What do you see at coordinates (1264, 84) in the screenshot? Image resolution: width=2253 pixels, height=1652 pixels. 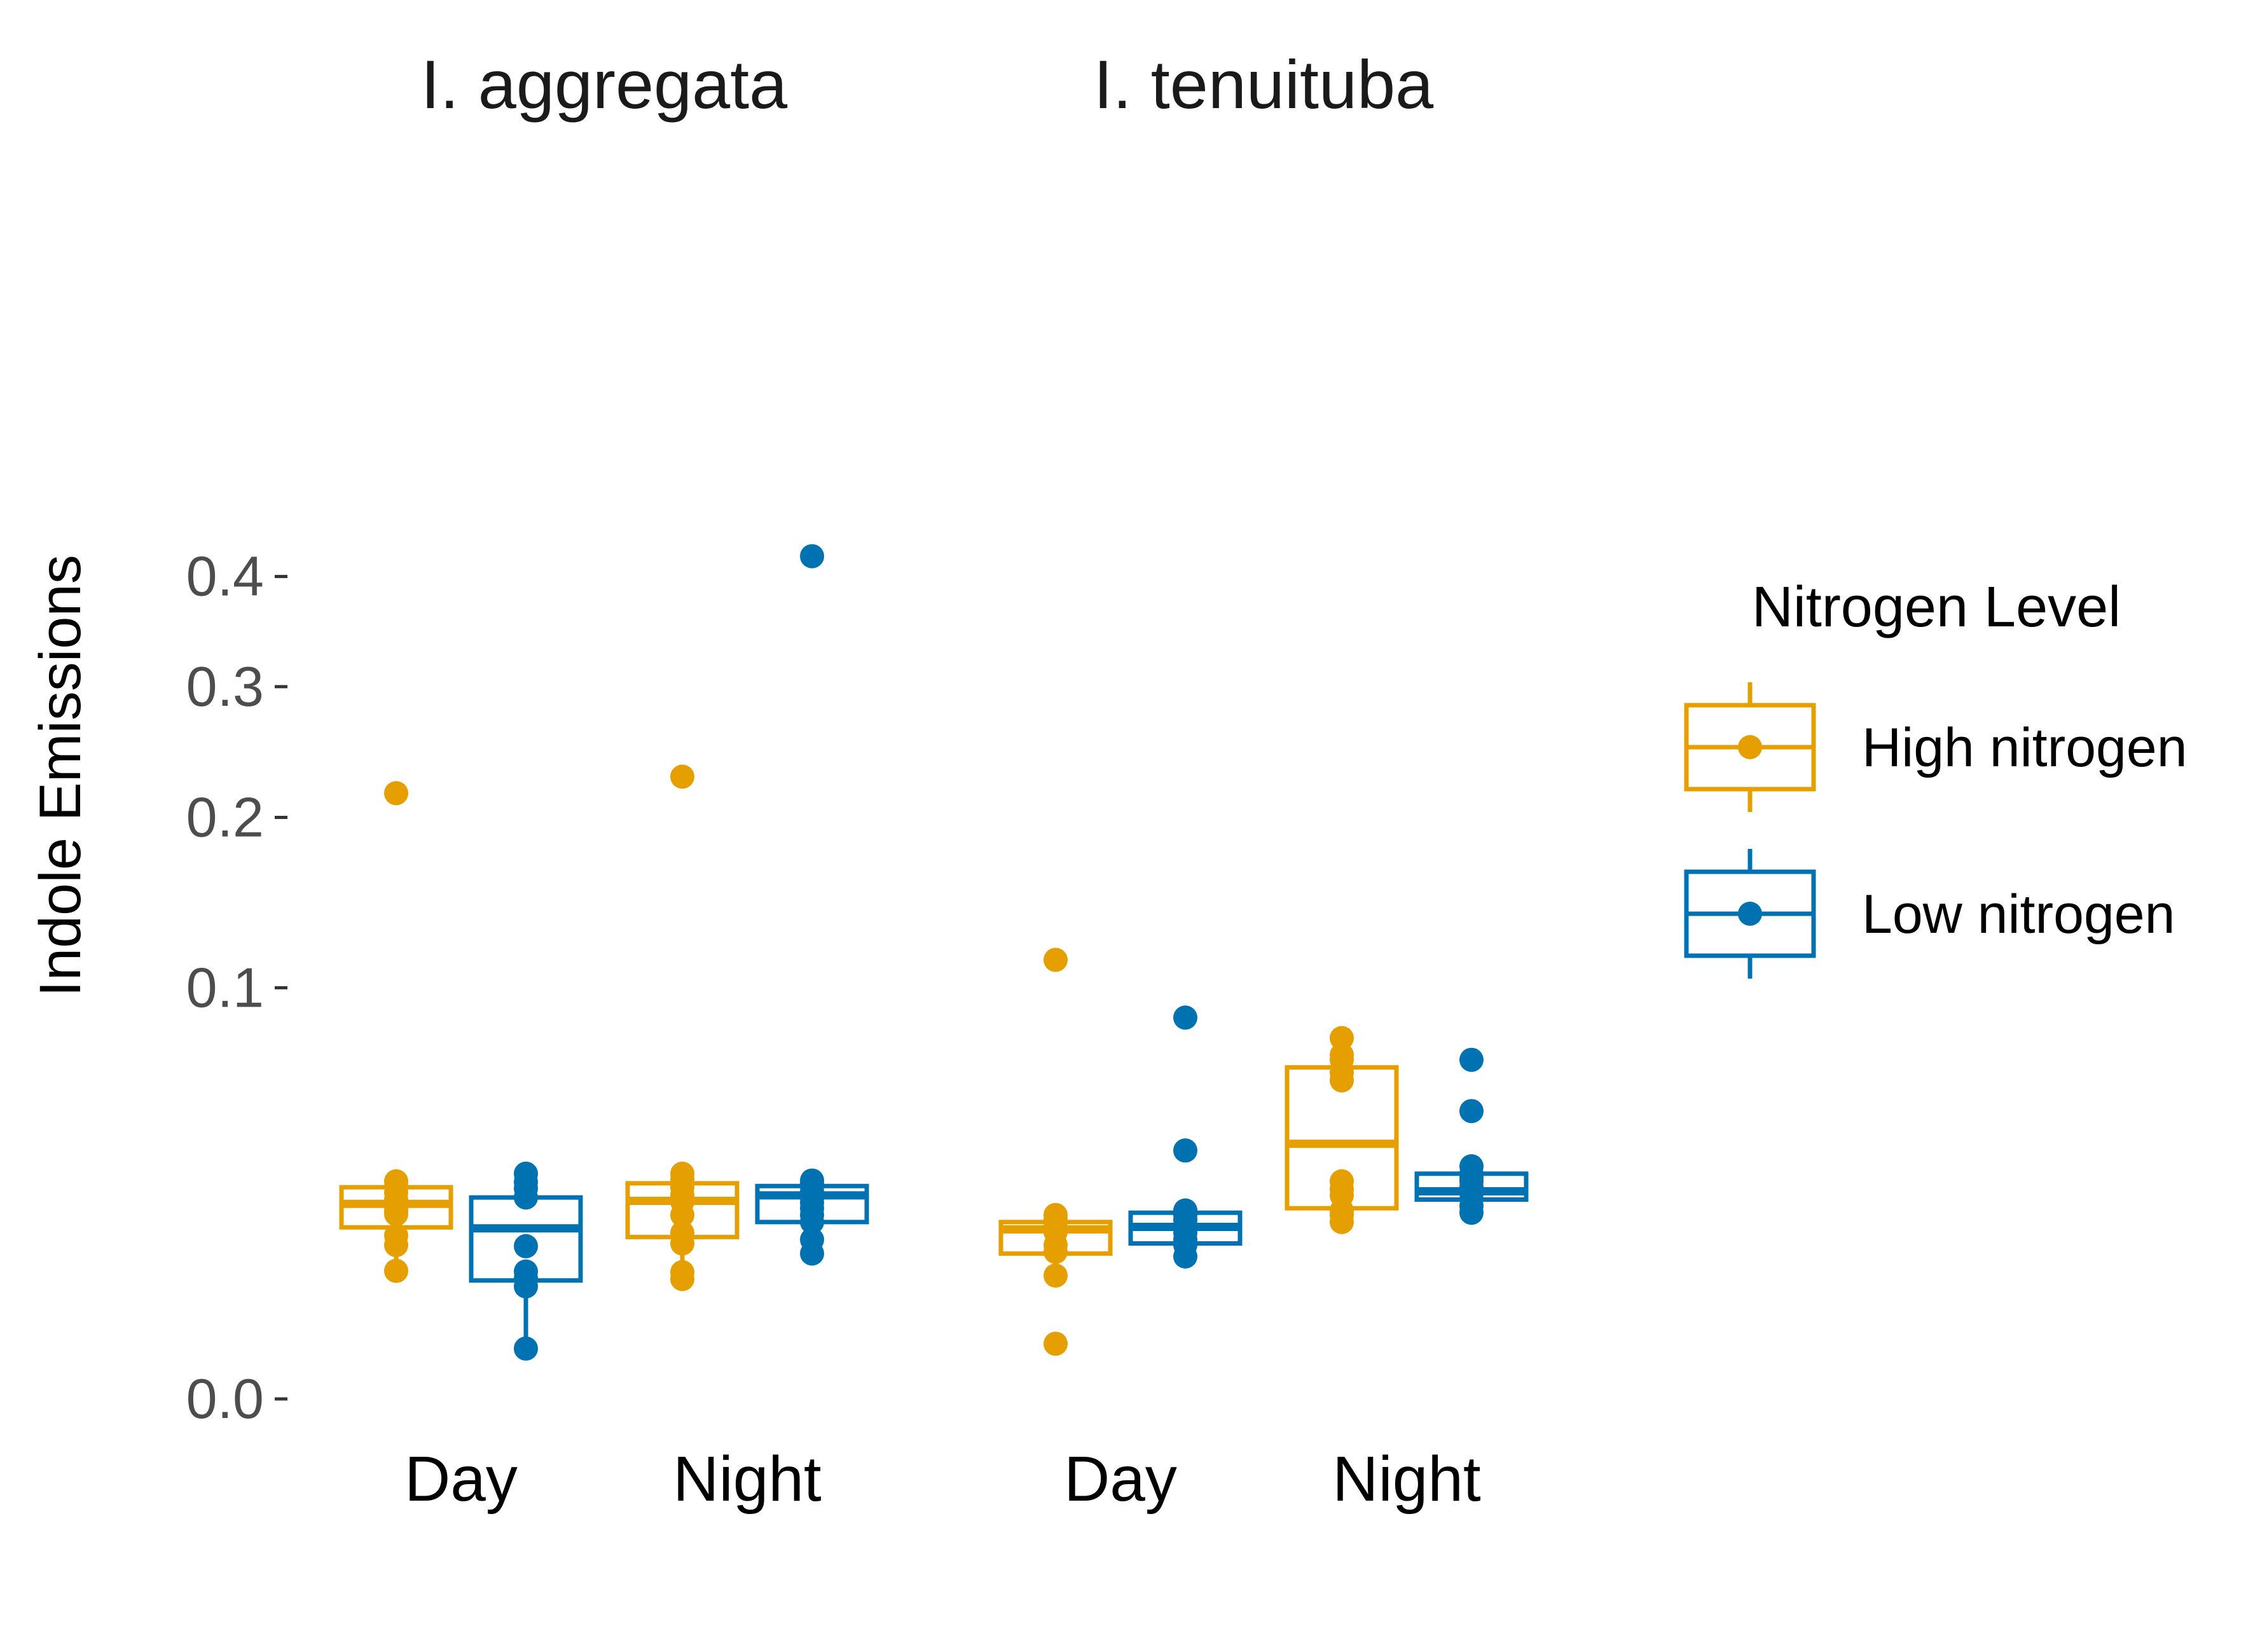 I see `facet-title: I. tenuituba` at bounding box center [1264, 84].